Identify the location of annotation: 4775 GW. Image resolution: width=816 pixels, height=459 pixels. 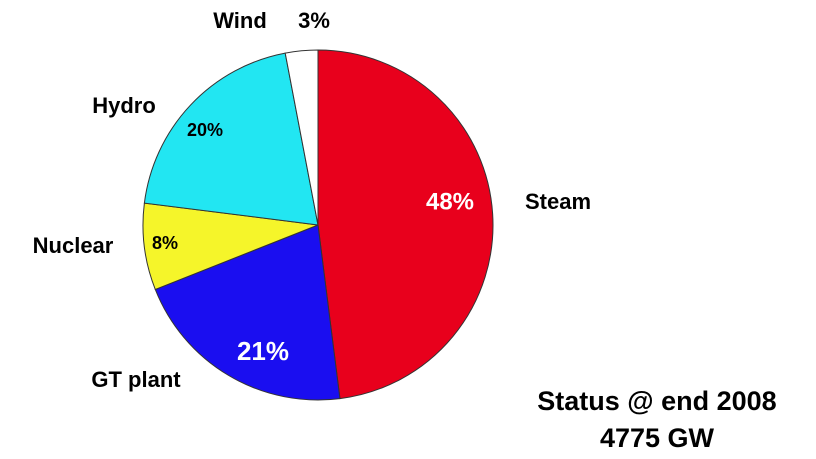
(657, 438).